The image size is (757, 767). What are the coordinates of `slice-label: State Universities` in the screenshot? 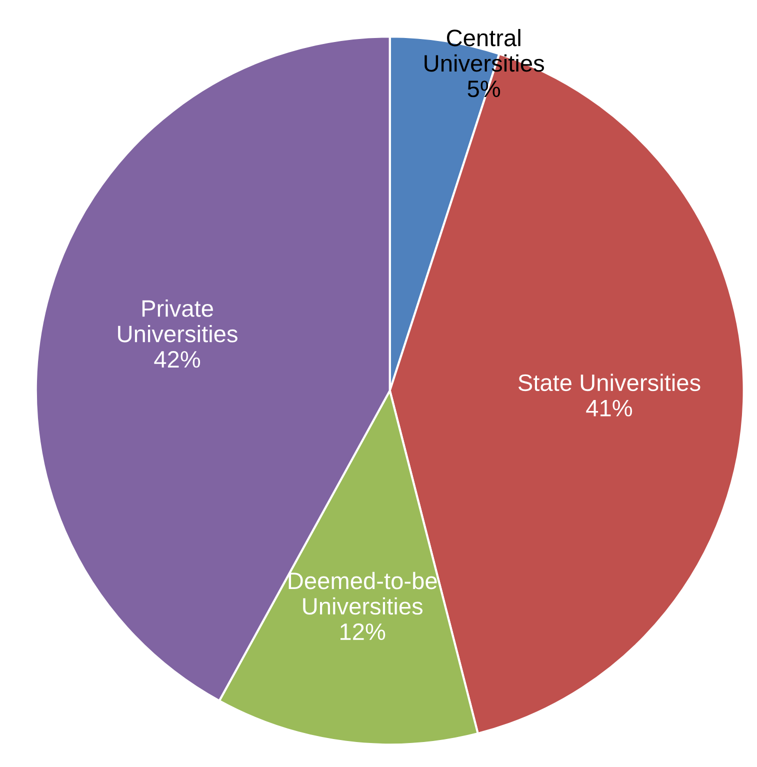 It's located at (609, 383).